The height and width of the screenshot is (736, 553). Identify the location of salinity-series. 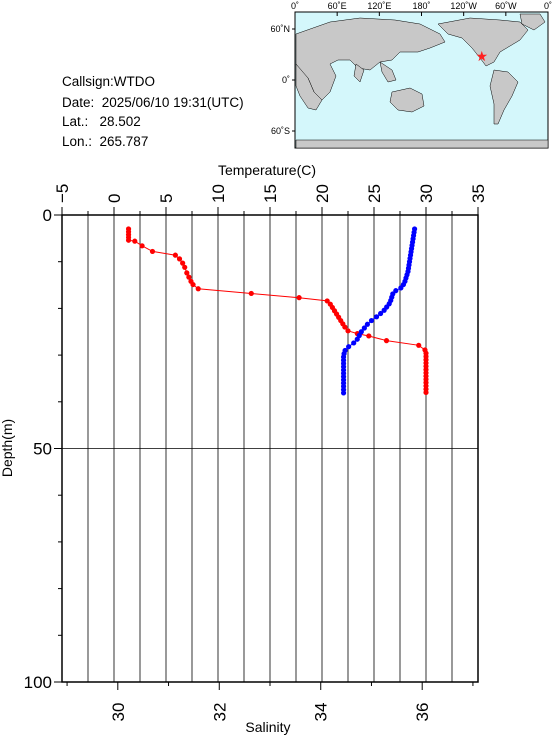
(379, 311).